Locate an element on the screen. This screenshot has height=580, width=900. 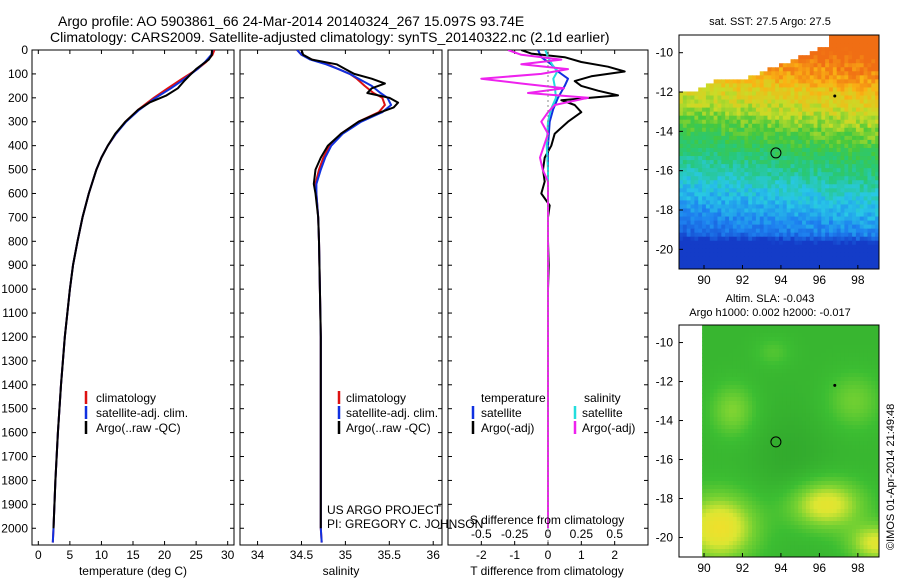
x-tick-label-salinity: -0.25 is located at coordinates (515, 534).